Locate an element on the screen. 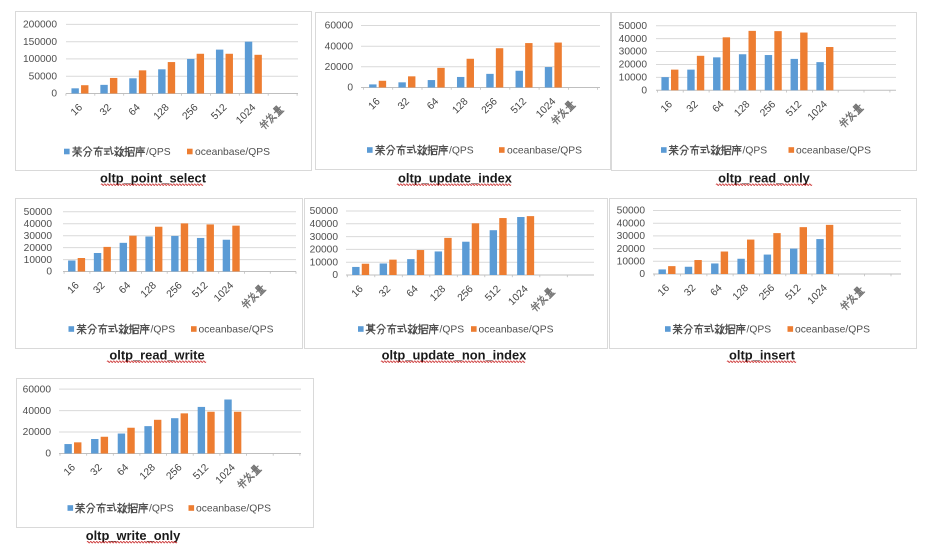  svg-text: oltp_read_only is located at coordinates (764, 178).